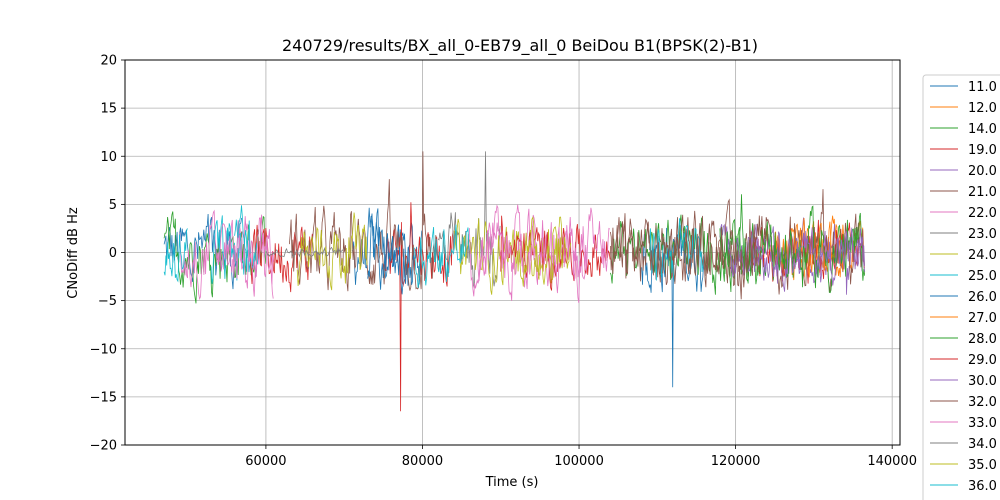 The height and width of the screenshot is (500, 1000). I want to click on series-33.0, so click(414, 253).